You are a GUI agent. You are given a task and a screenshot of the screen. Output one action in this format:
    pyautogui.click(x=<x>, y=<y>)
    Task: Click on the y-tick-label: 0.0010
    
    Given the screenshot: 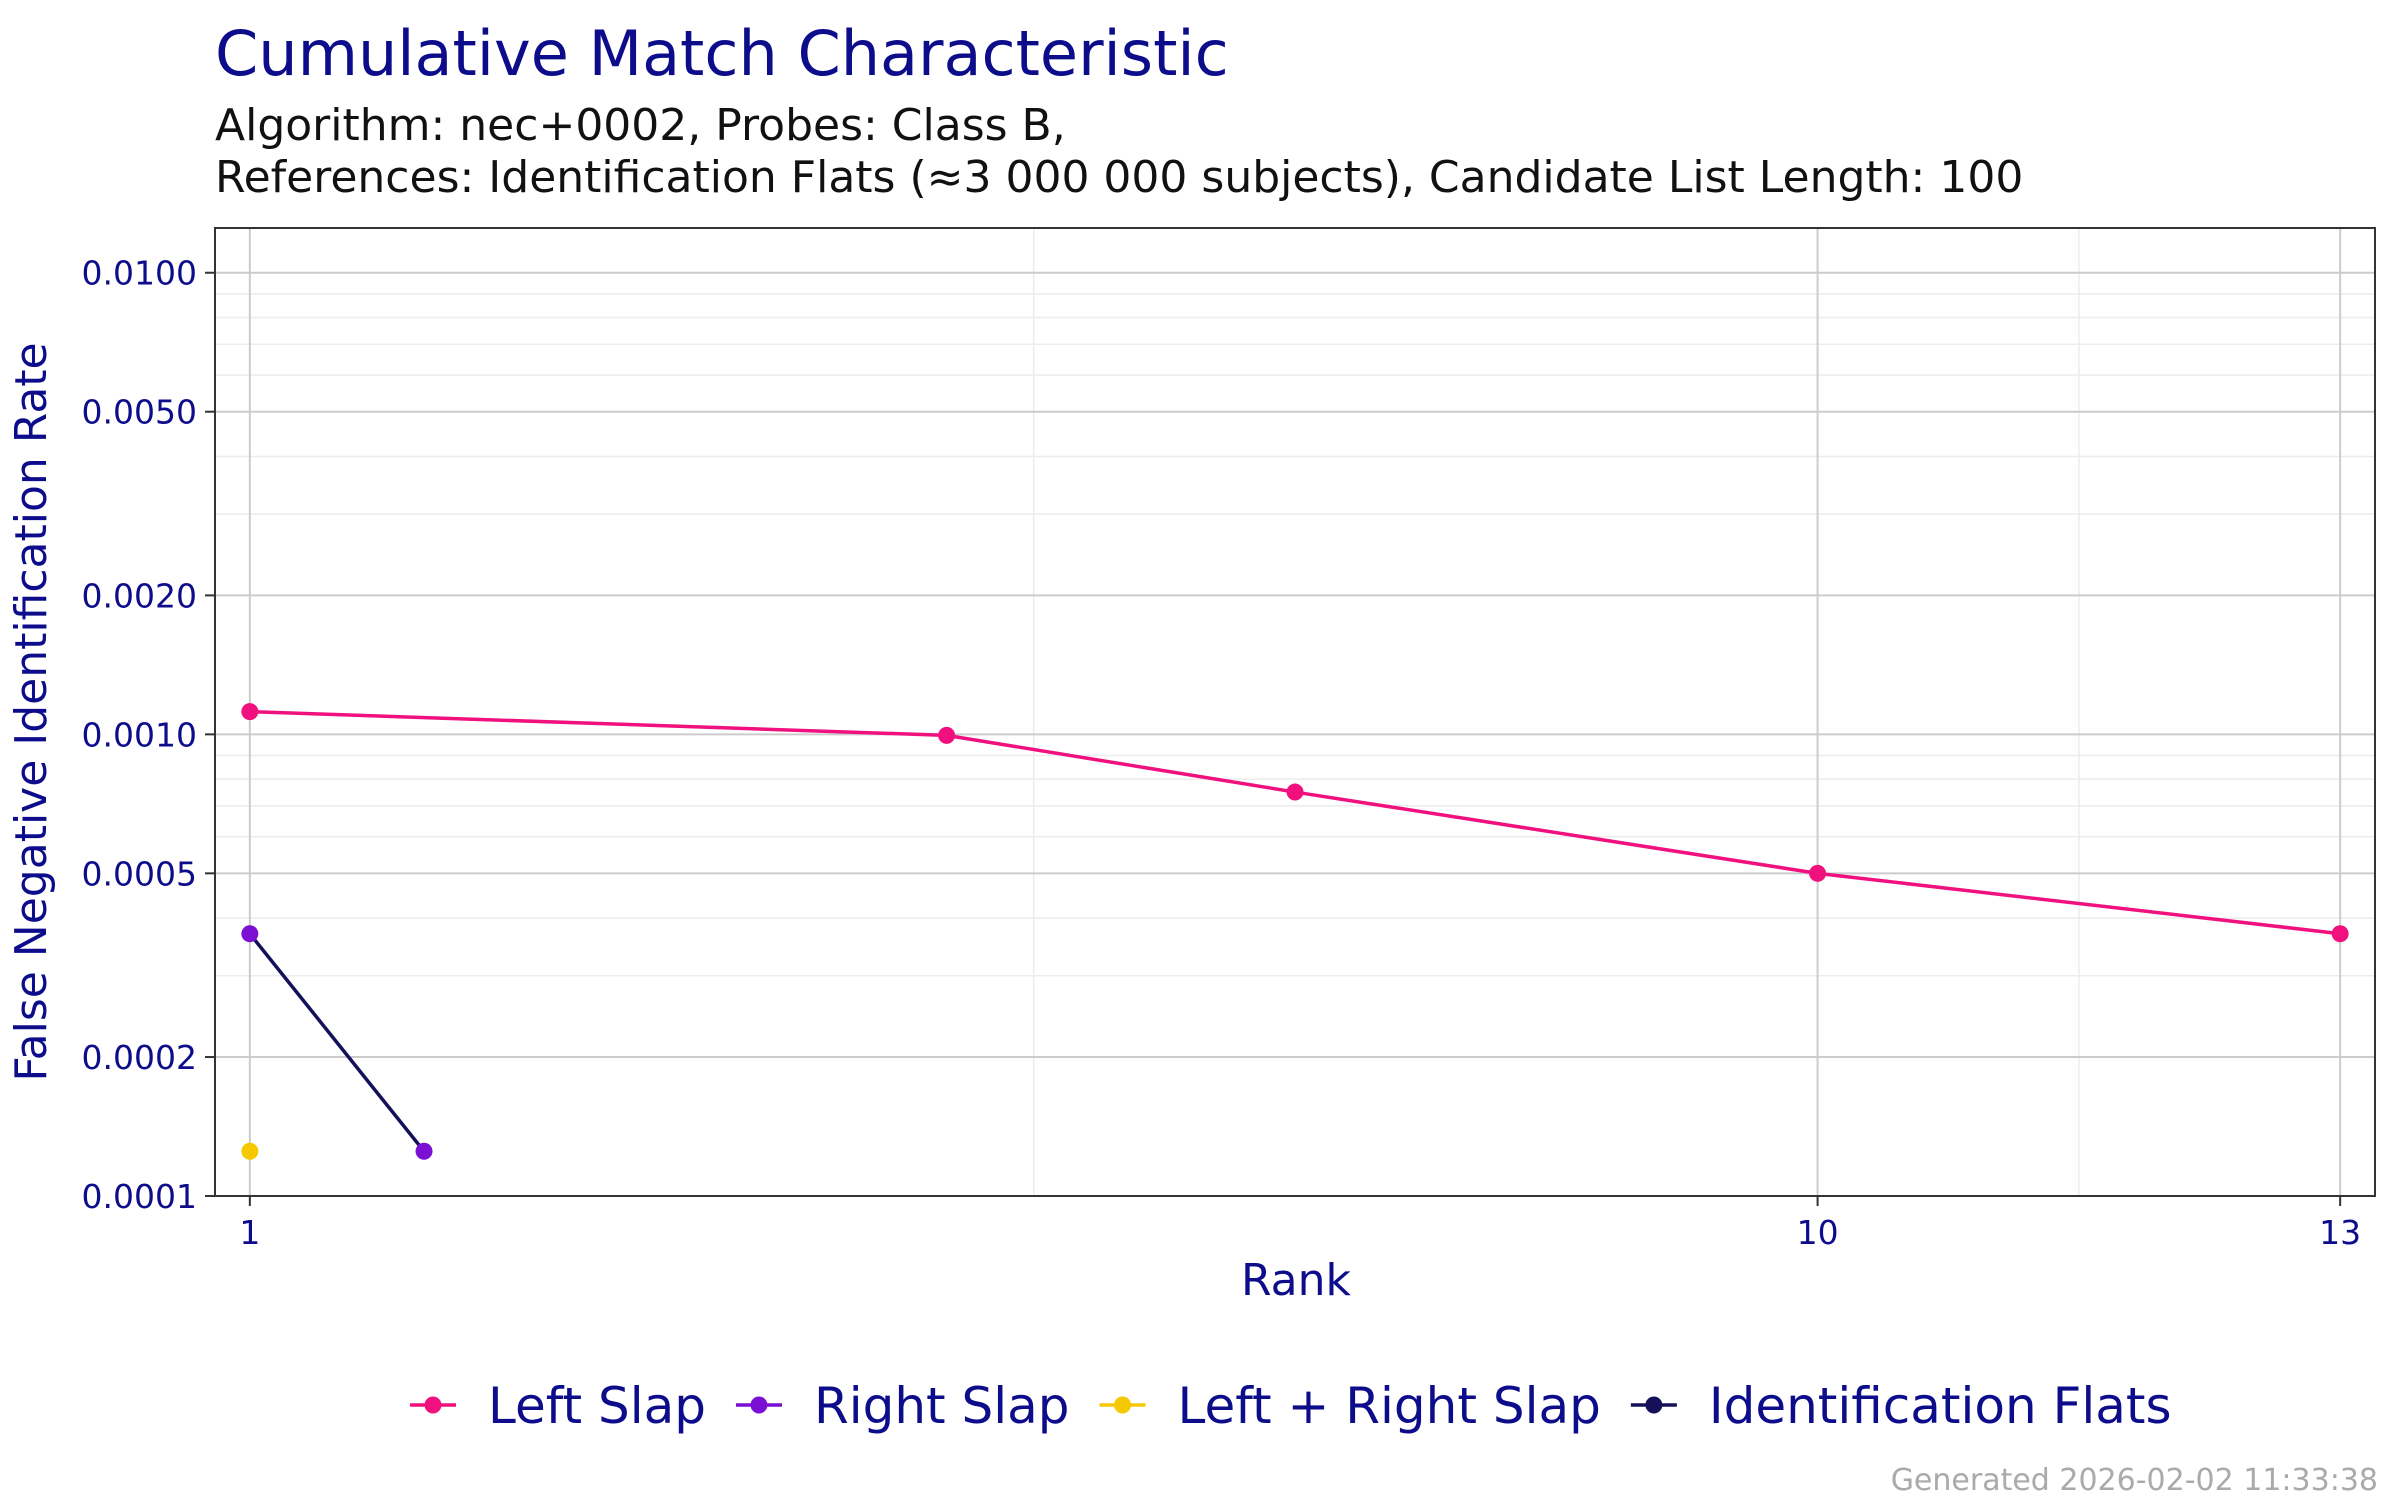 What is the action you would take?
    pyautogui.click(x=139, y=734)
    